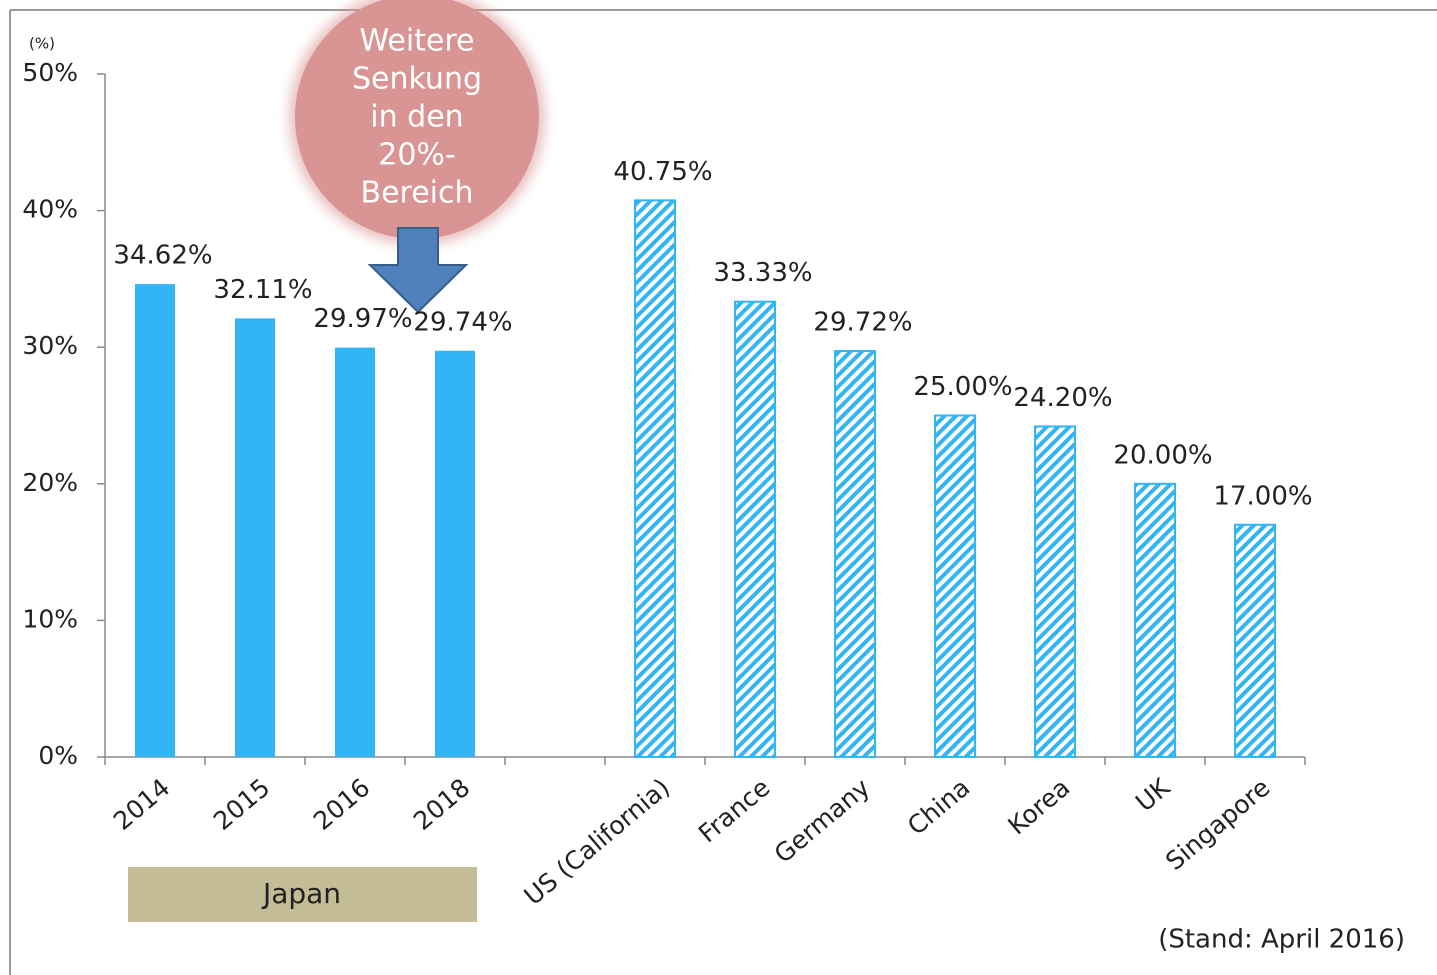 The width and height of the screenshot is (1437, 975). What do you see at coordinates (50, 209) in the screenshot?
I see `y-tick-label: 40%` at bounding box center [50, 209].